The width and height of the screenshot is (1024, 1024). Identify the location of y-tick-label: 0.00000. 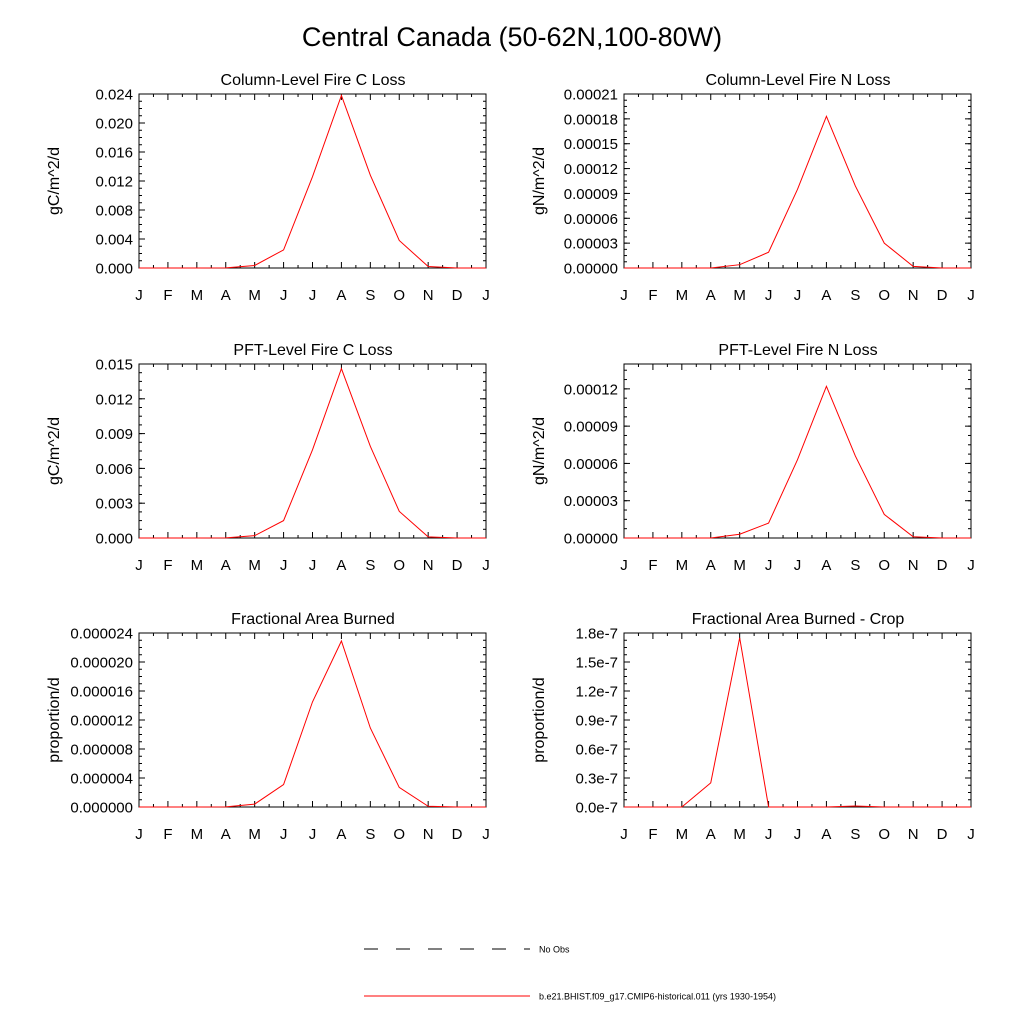
(591, 539).